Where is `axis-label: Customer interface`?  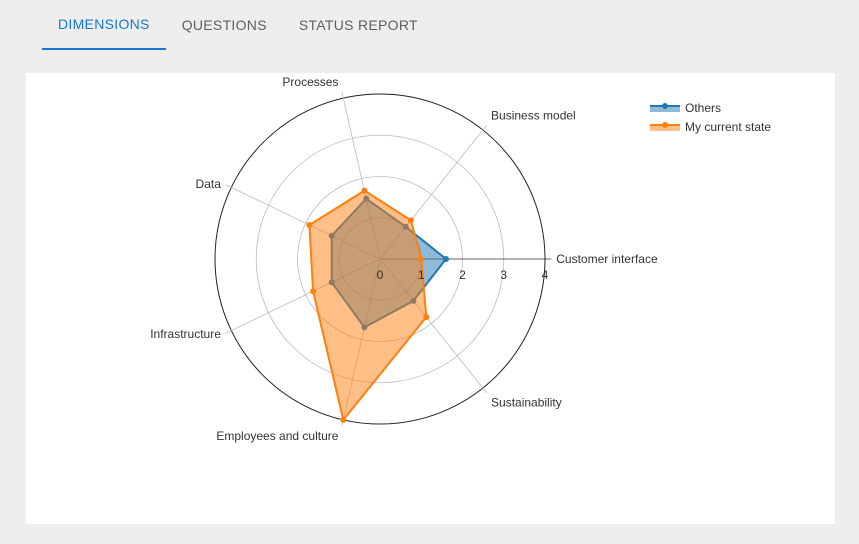
axis-label: Customer interface is located at coordinates (607, 259).